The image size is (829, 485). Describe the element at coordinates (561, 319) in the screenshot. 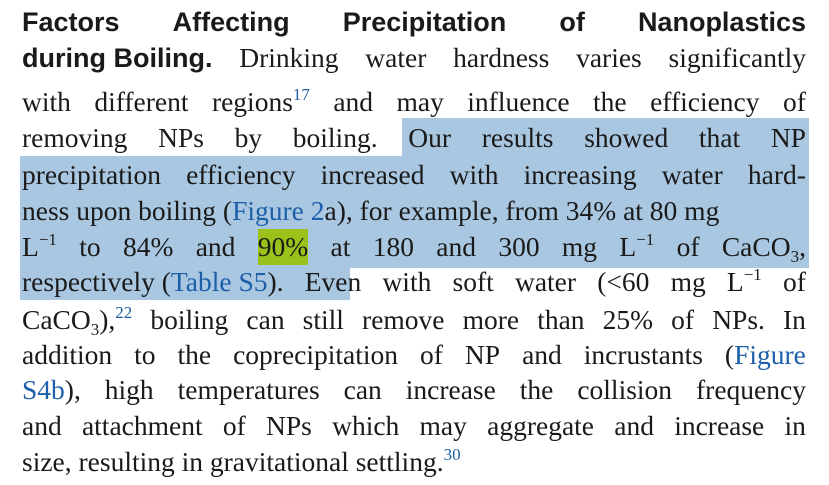

I see `word: than` at that location.